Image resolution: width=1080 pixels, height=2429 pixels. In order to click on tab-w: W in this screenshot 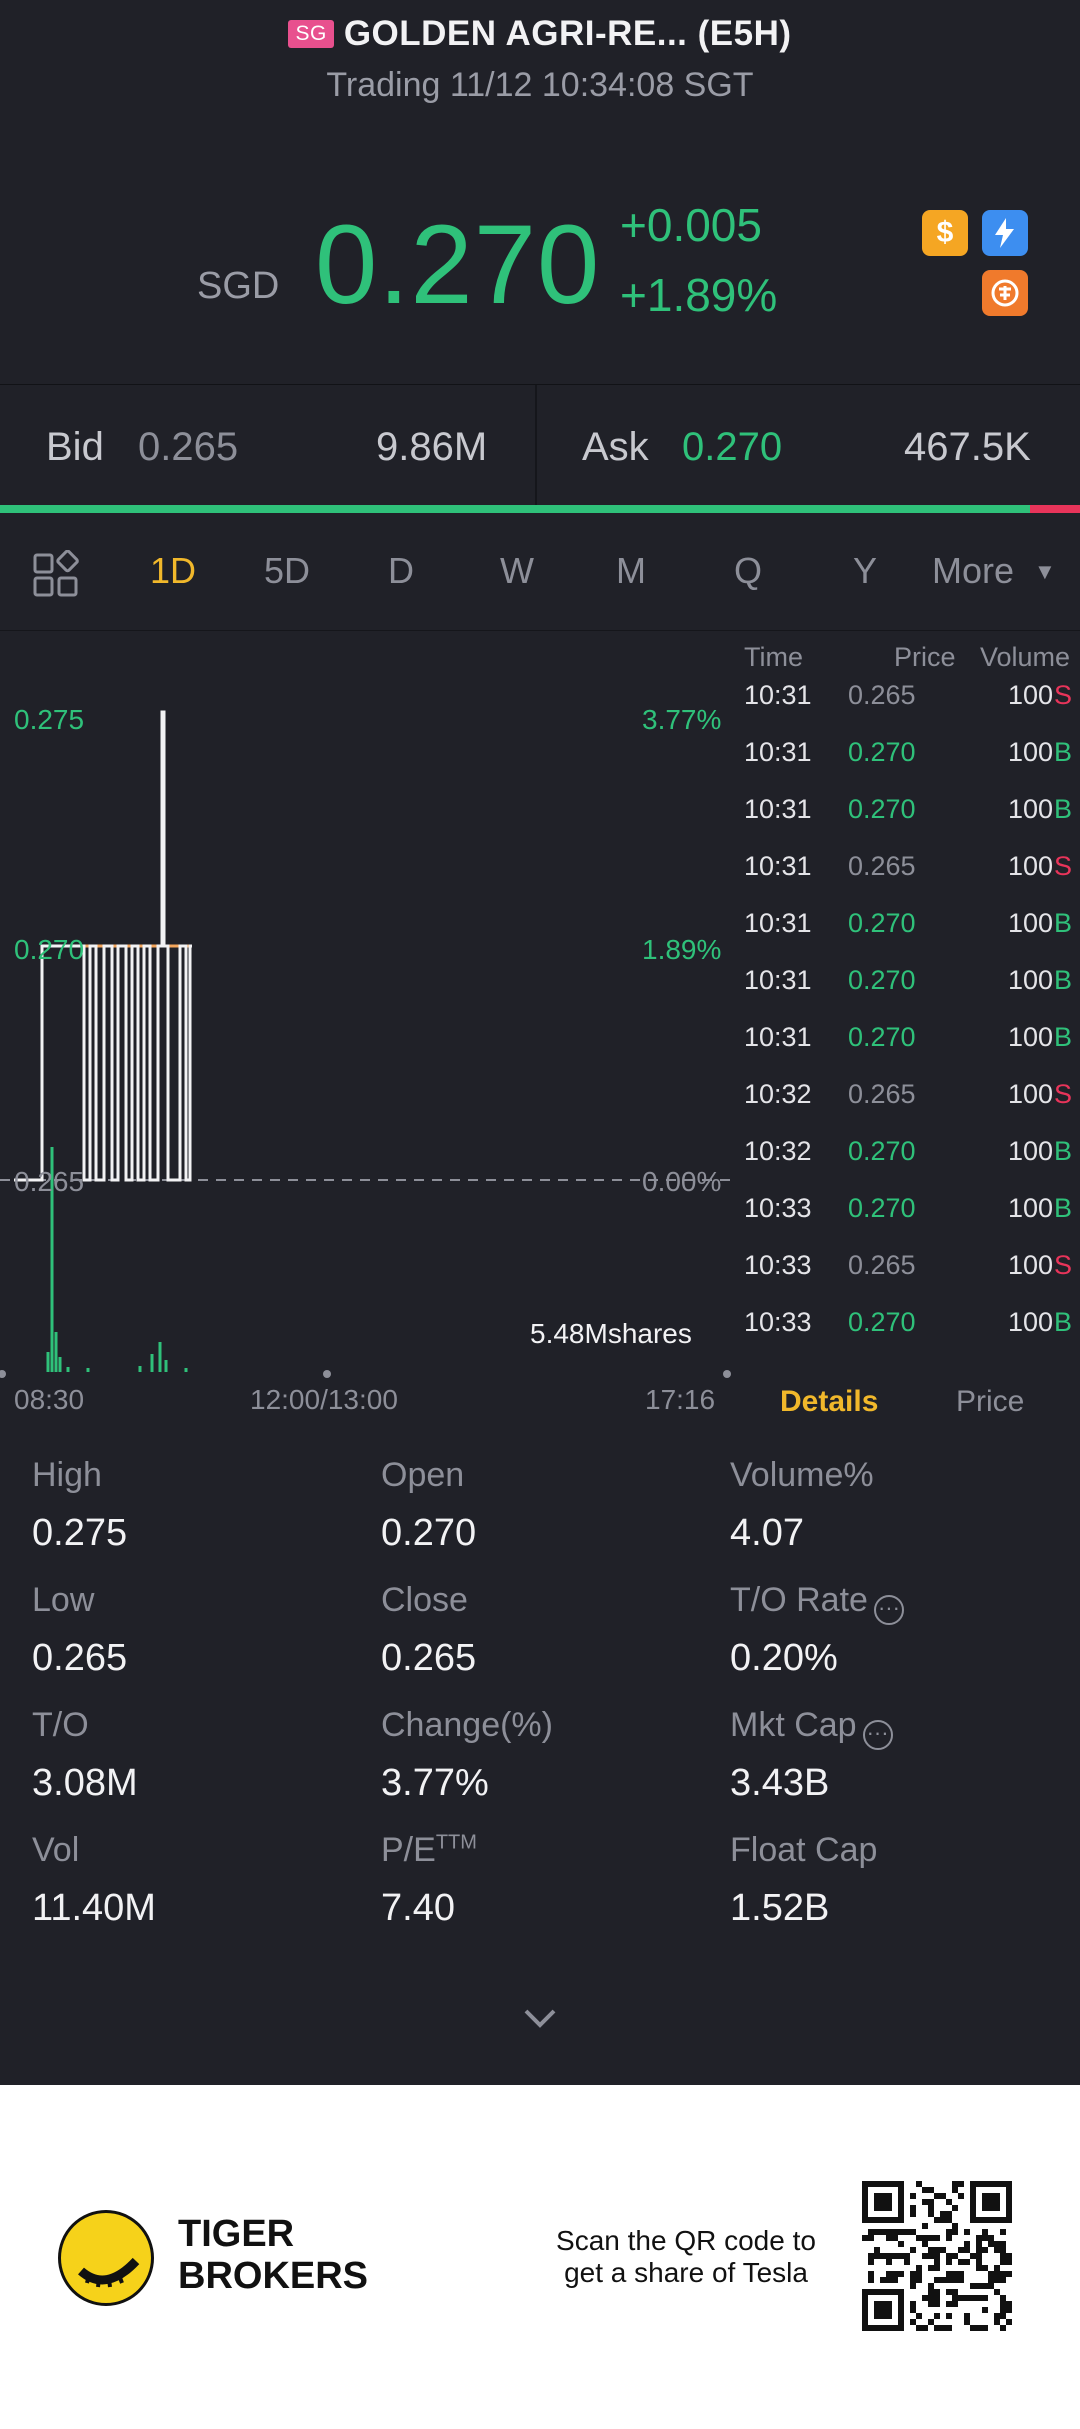, I will do `click(517, 570)`.